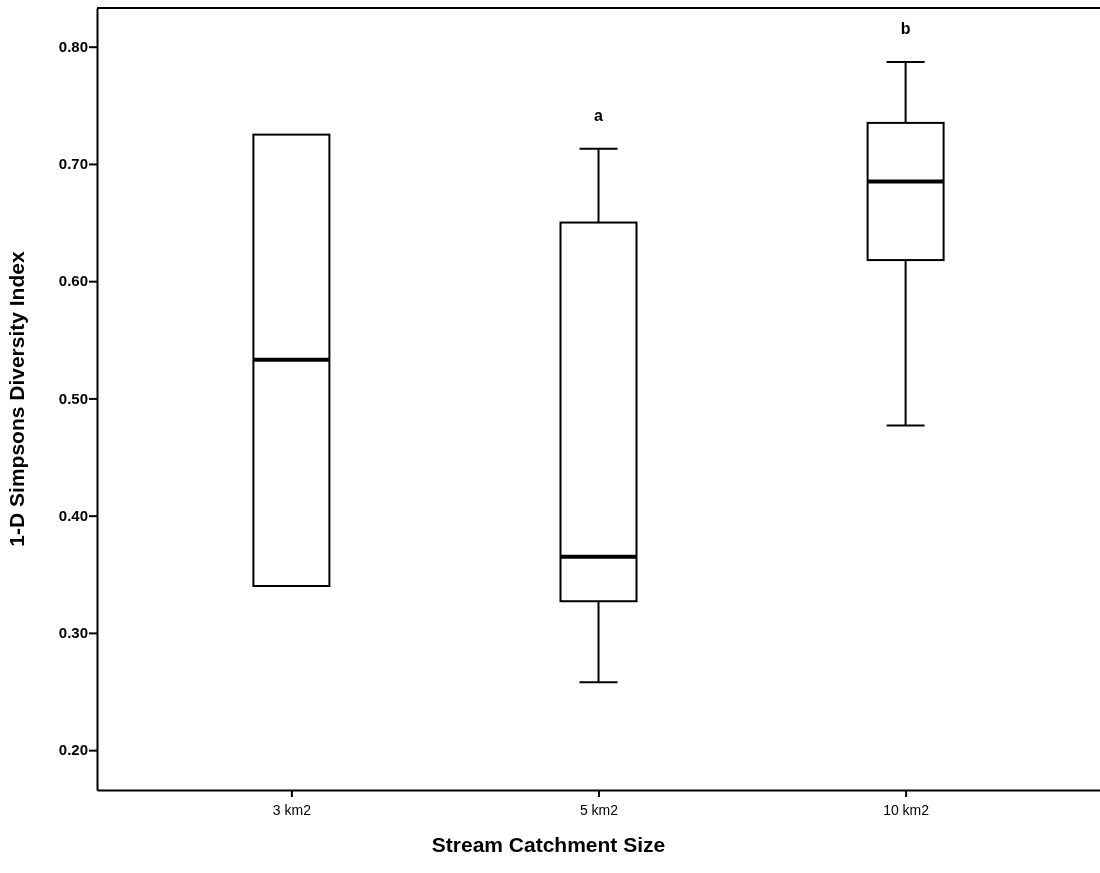 This screenshot has width=1100, height=873. What do you see at coordinates (599, 115) in the screenshot?
I see `annotation: a` at bounding box center [599, 115].